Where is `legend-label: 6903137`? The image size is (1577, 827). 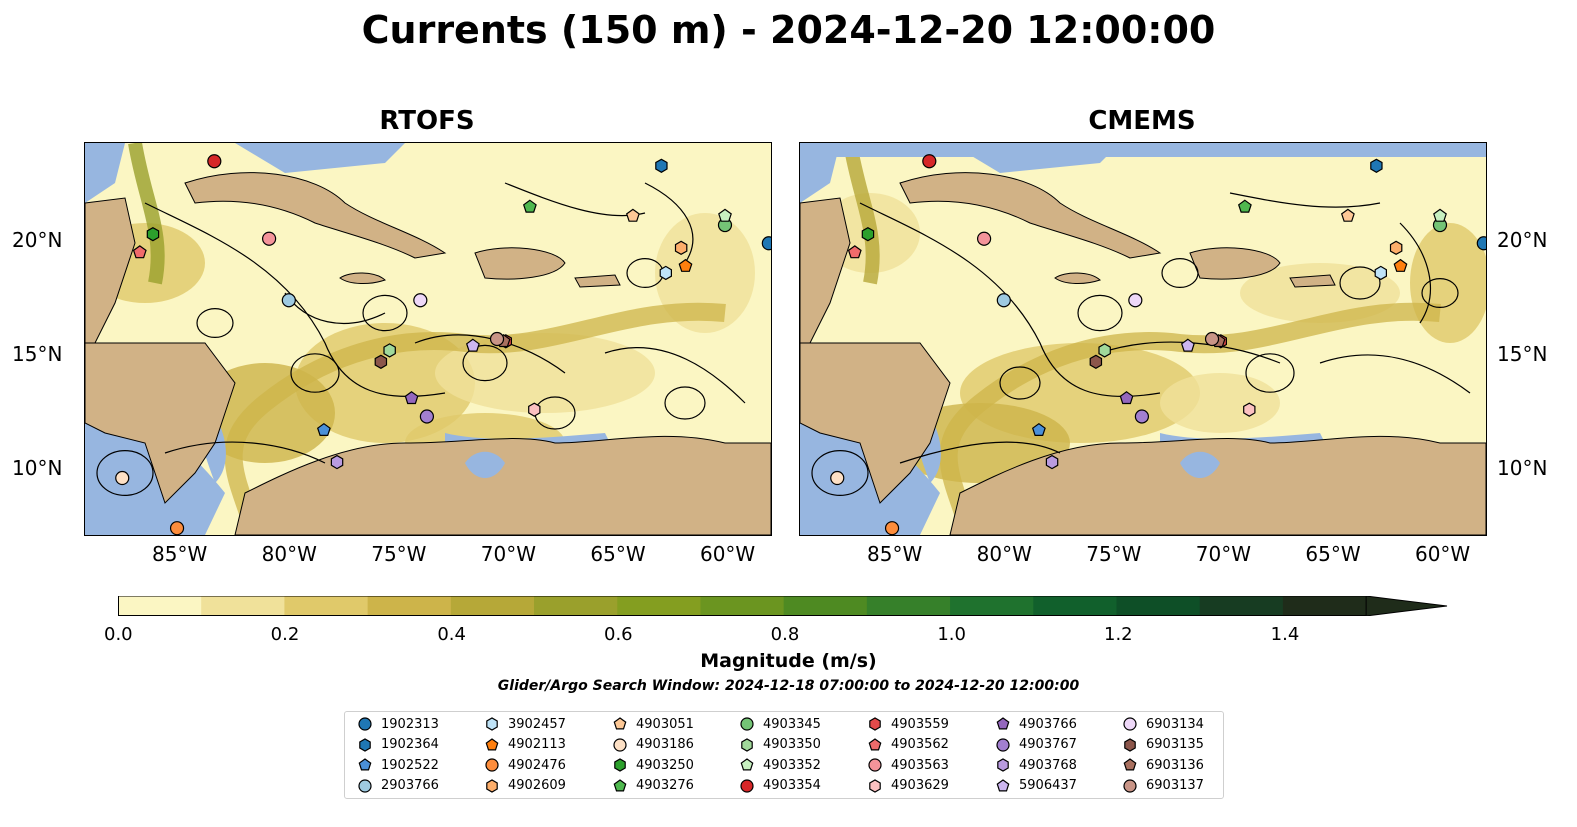
legend-label: 6903137 is located at coordinates (1175, 785).